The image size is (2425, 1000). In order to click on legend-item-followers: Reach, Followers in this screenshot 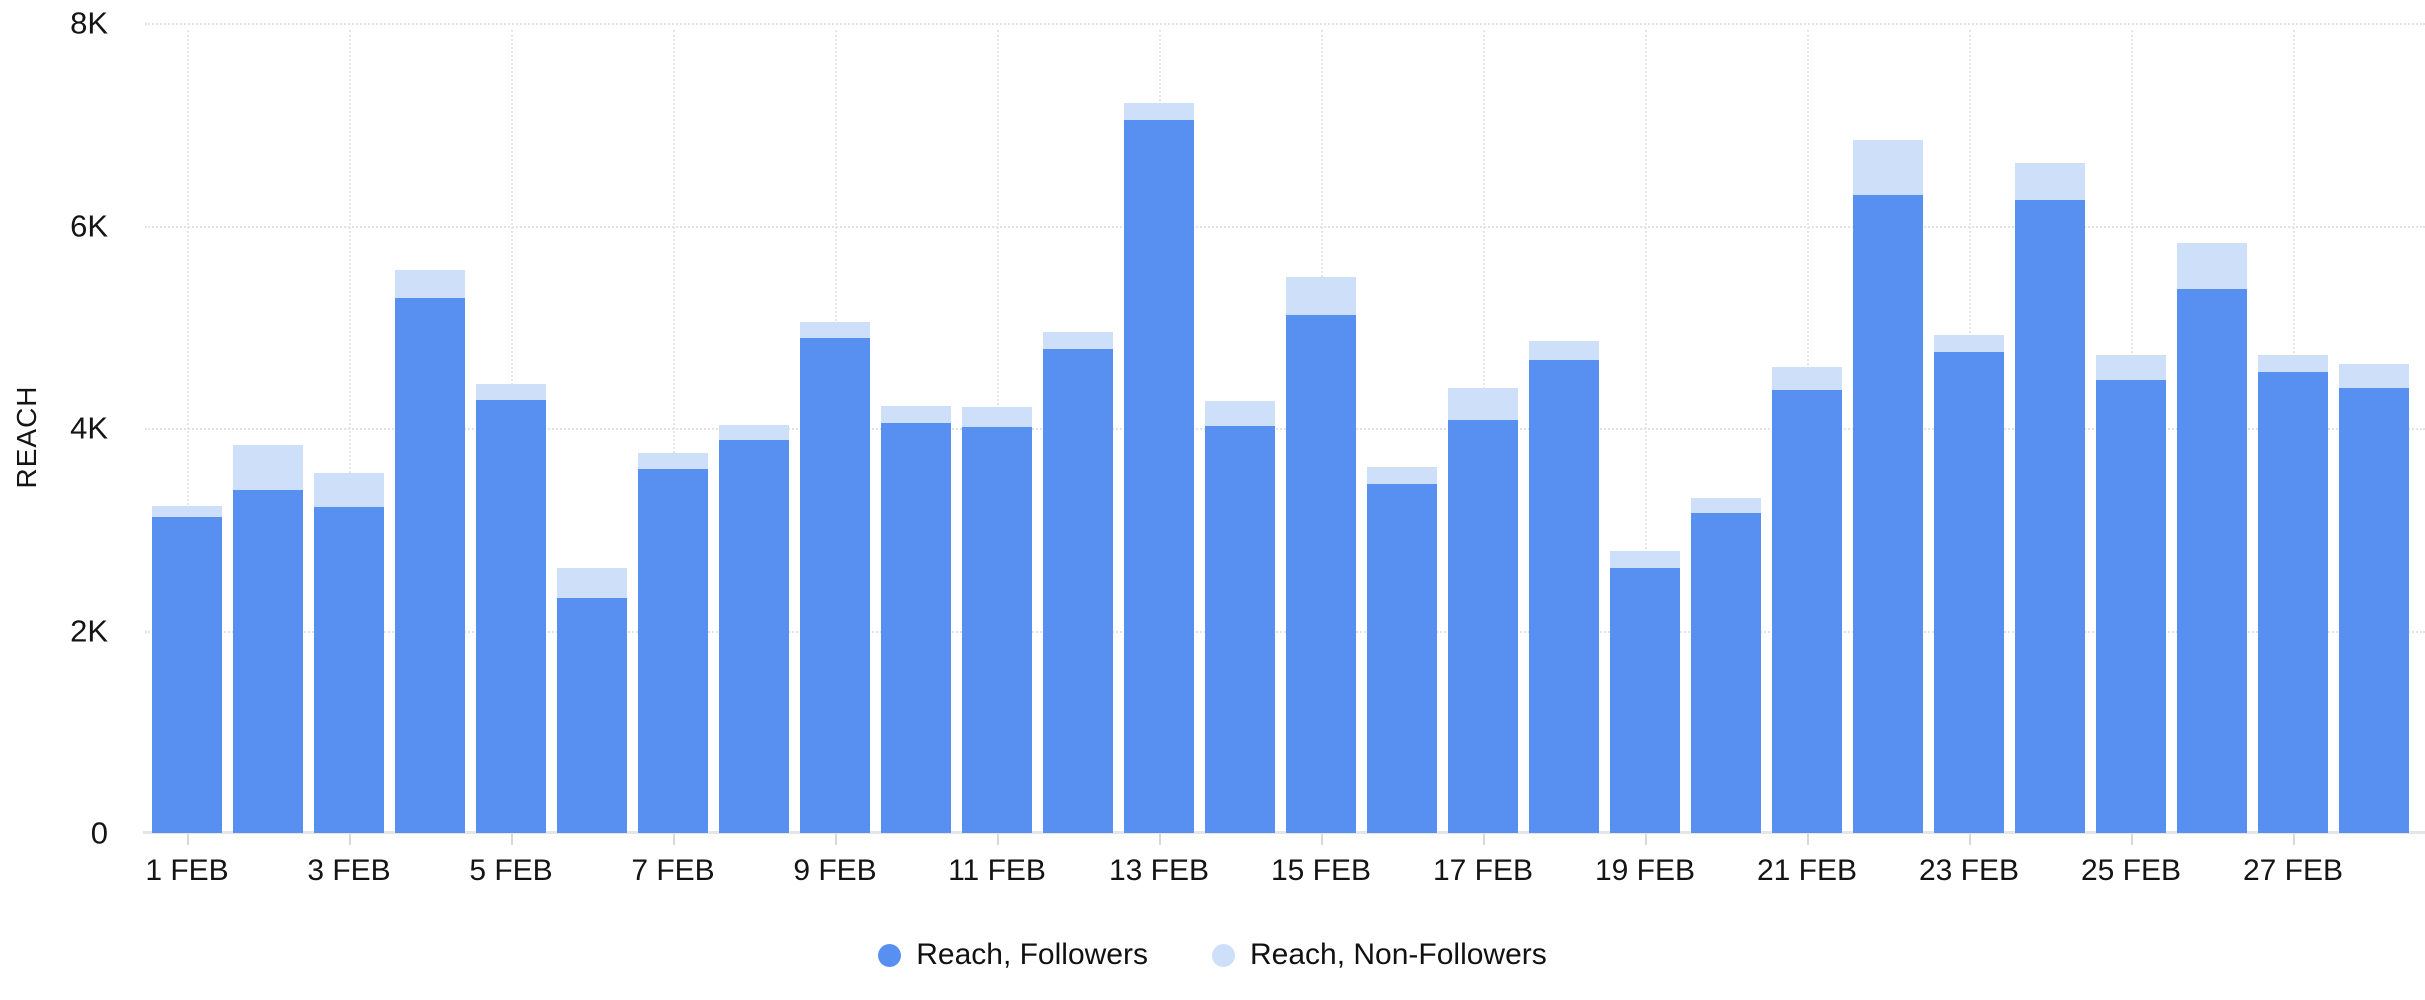, I will do `click(1013, 955)`.